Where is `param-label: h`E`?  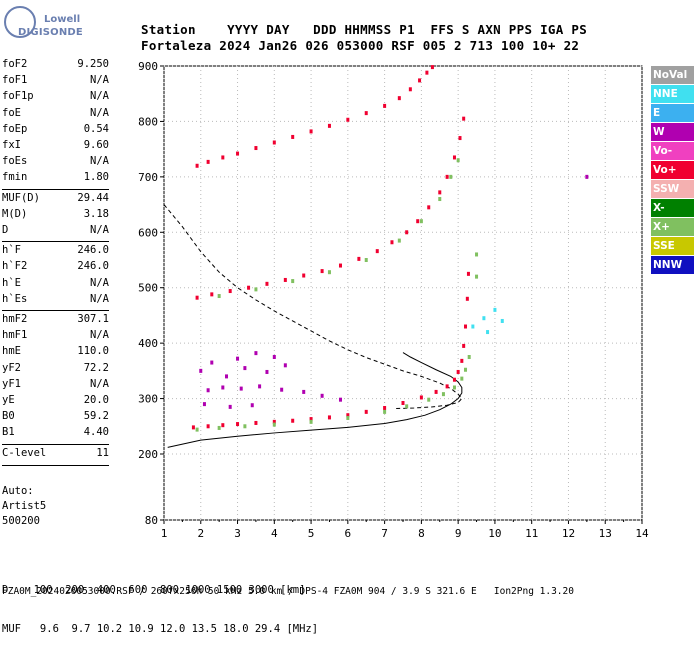 param-label: h`E is located at coordinates (11, 282).